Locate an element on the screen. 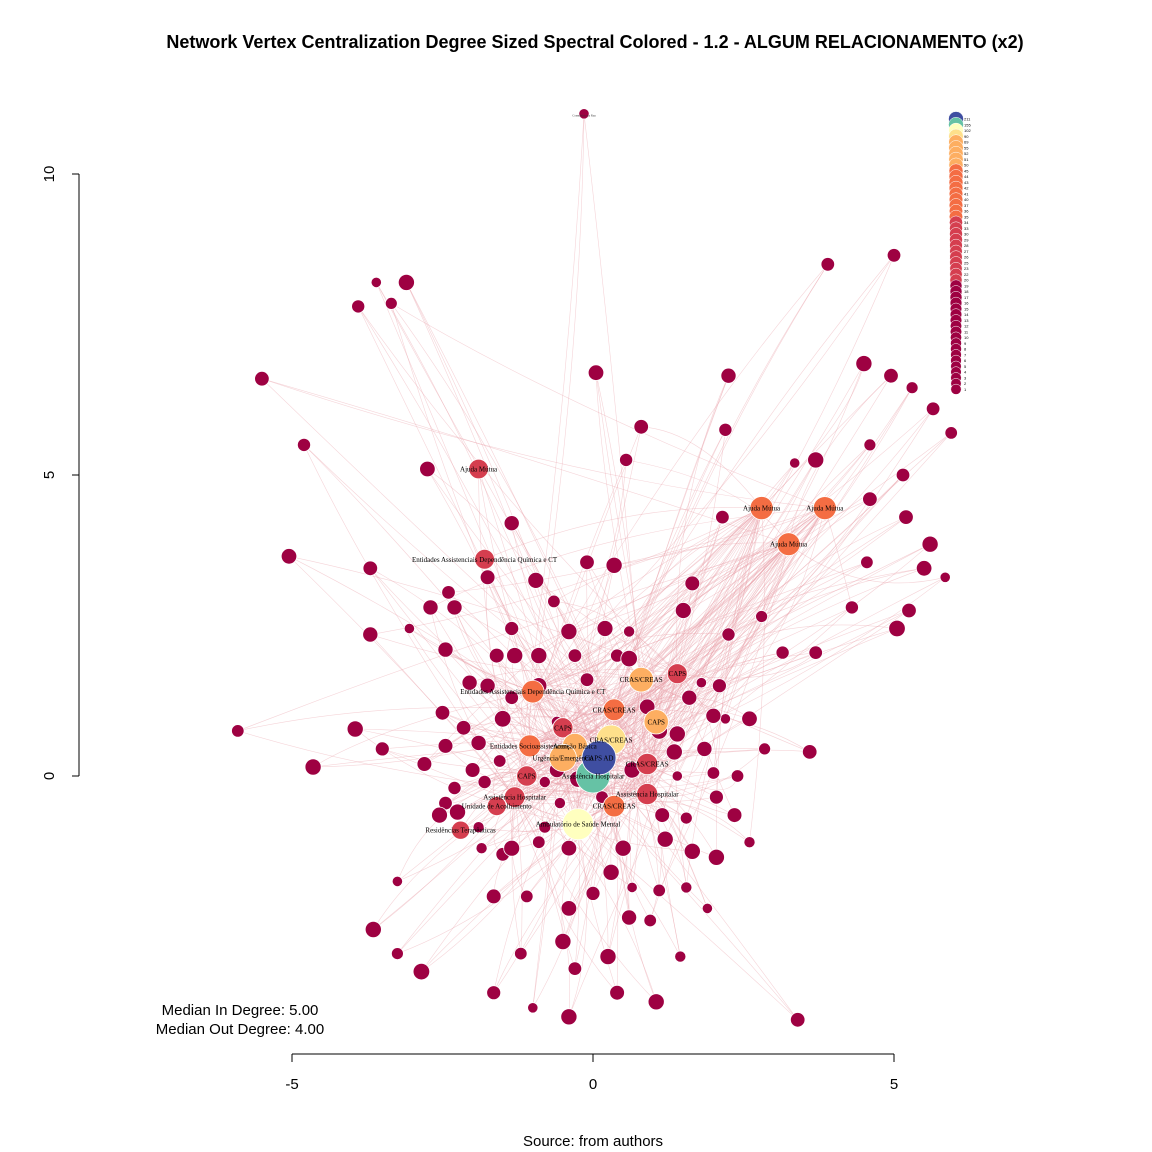 The image size is (1152, 1152). legend-label: 55 is located at coordinates (966, 147).